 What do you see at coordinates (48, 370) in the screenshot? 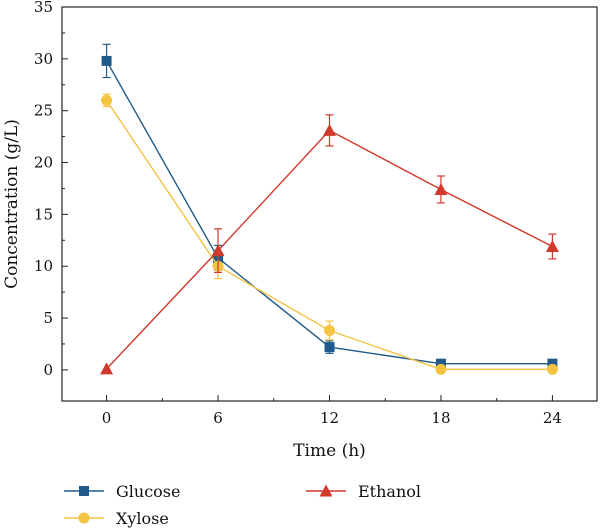
I see `y-tick-label: 0` at bounding box center [48, 370].